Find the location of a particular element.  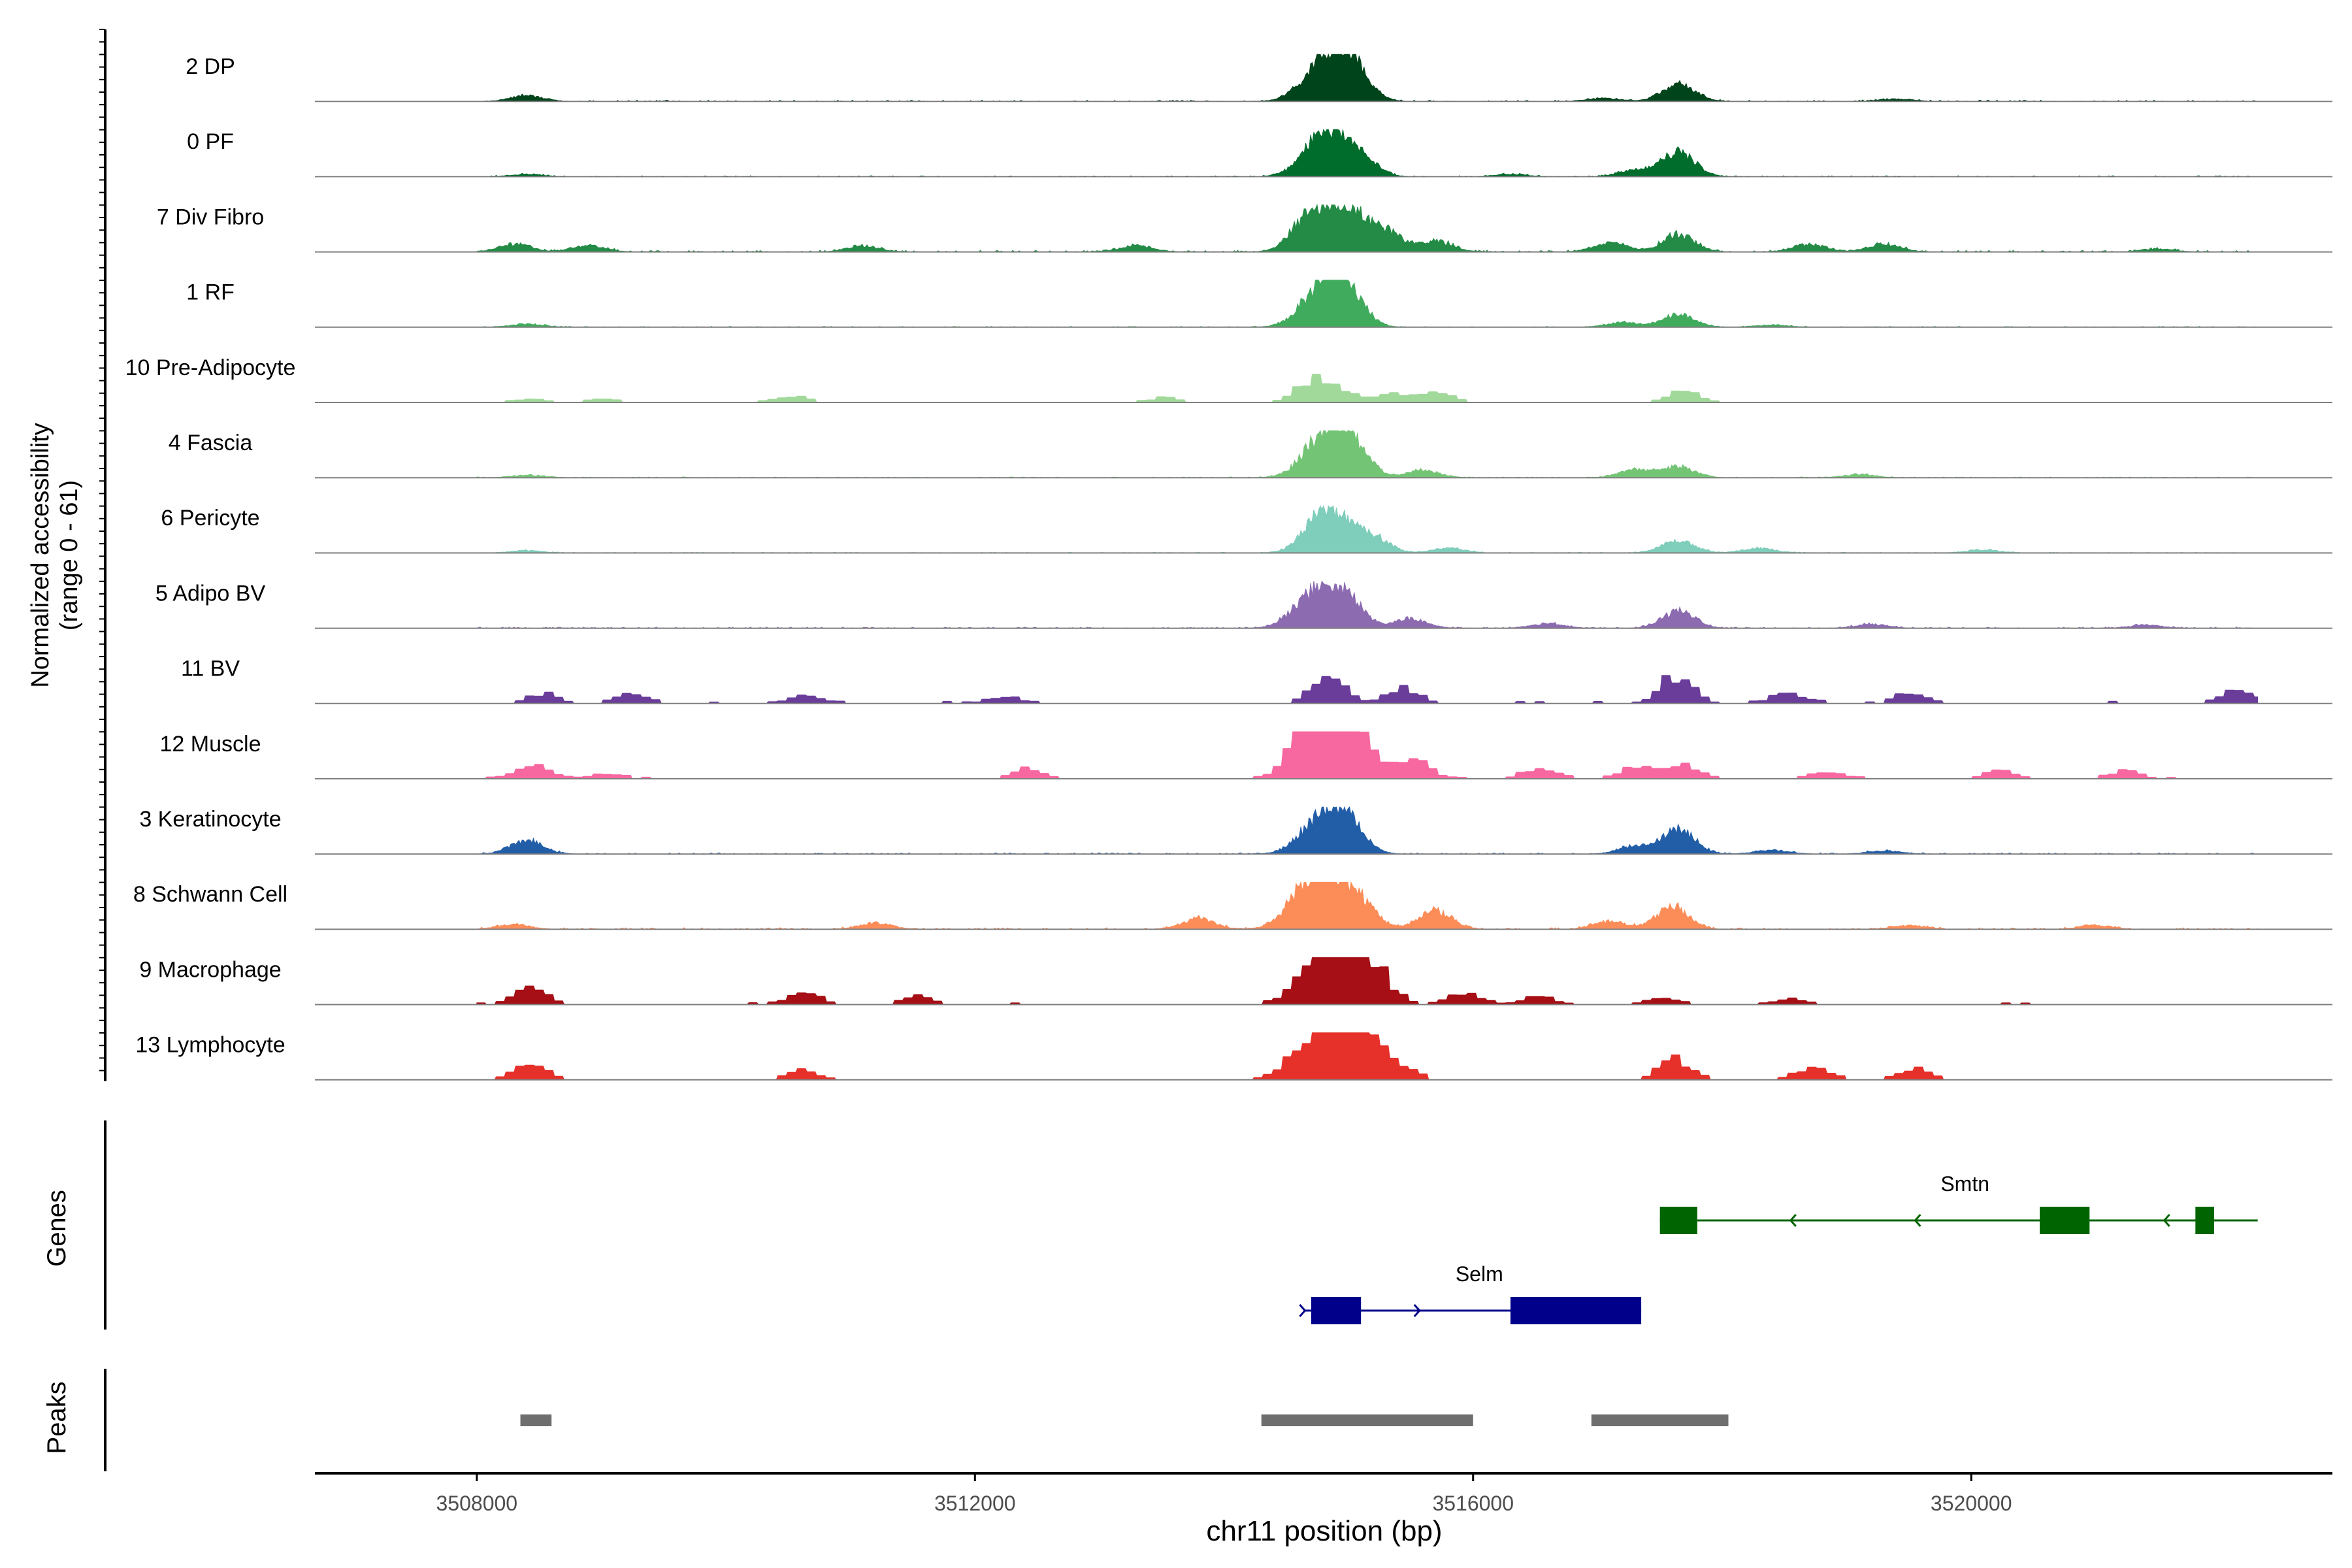

track-label: 1 RF is located at coordinates (210, 292).